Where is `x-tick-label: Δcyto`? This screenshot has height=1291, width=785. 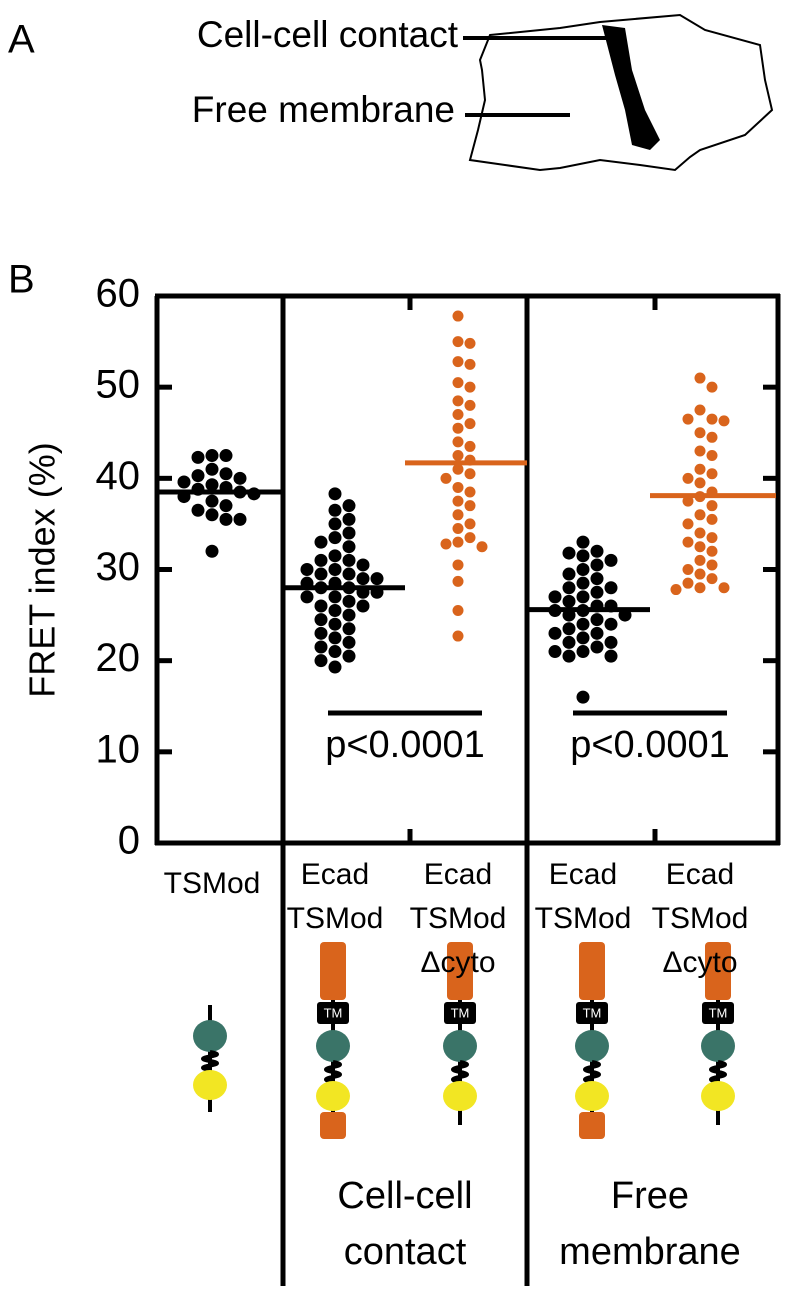 x-tick-label: Δcyto is located at coordinates (699, 962).